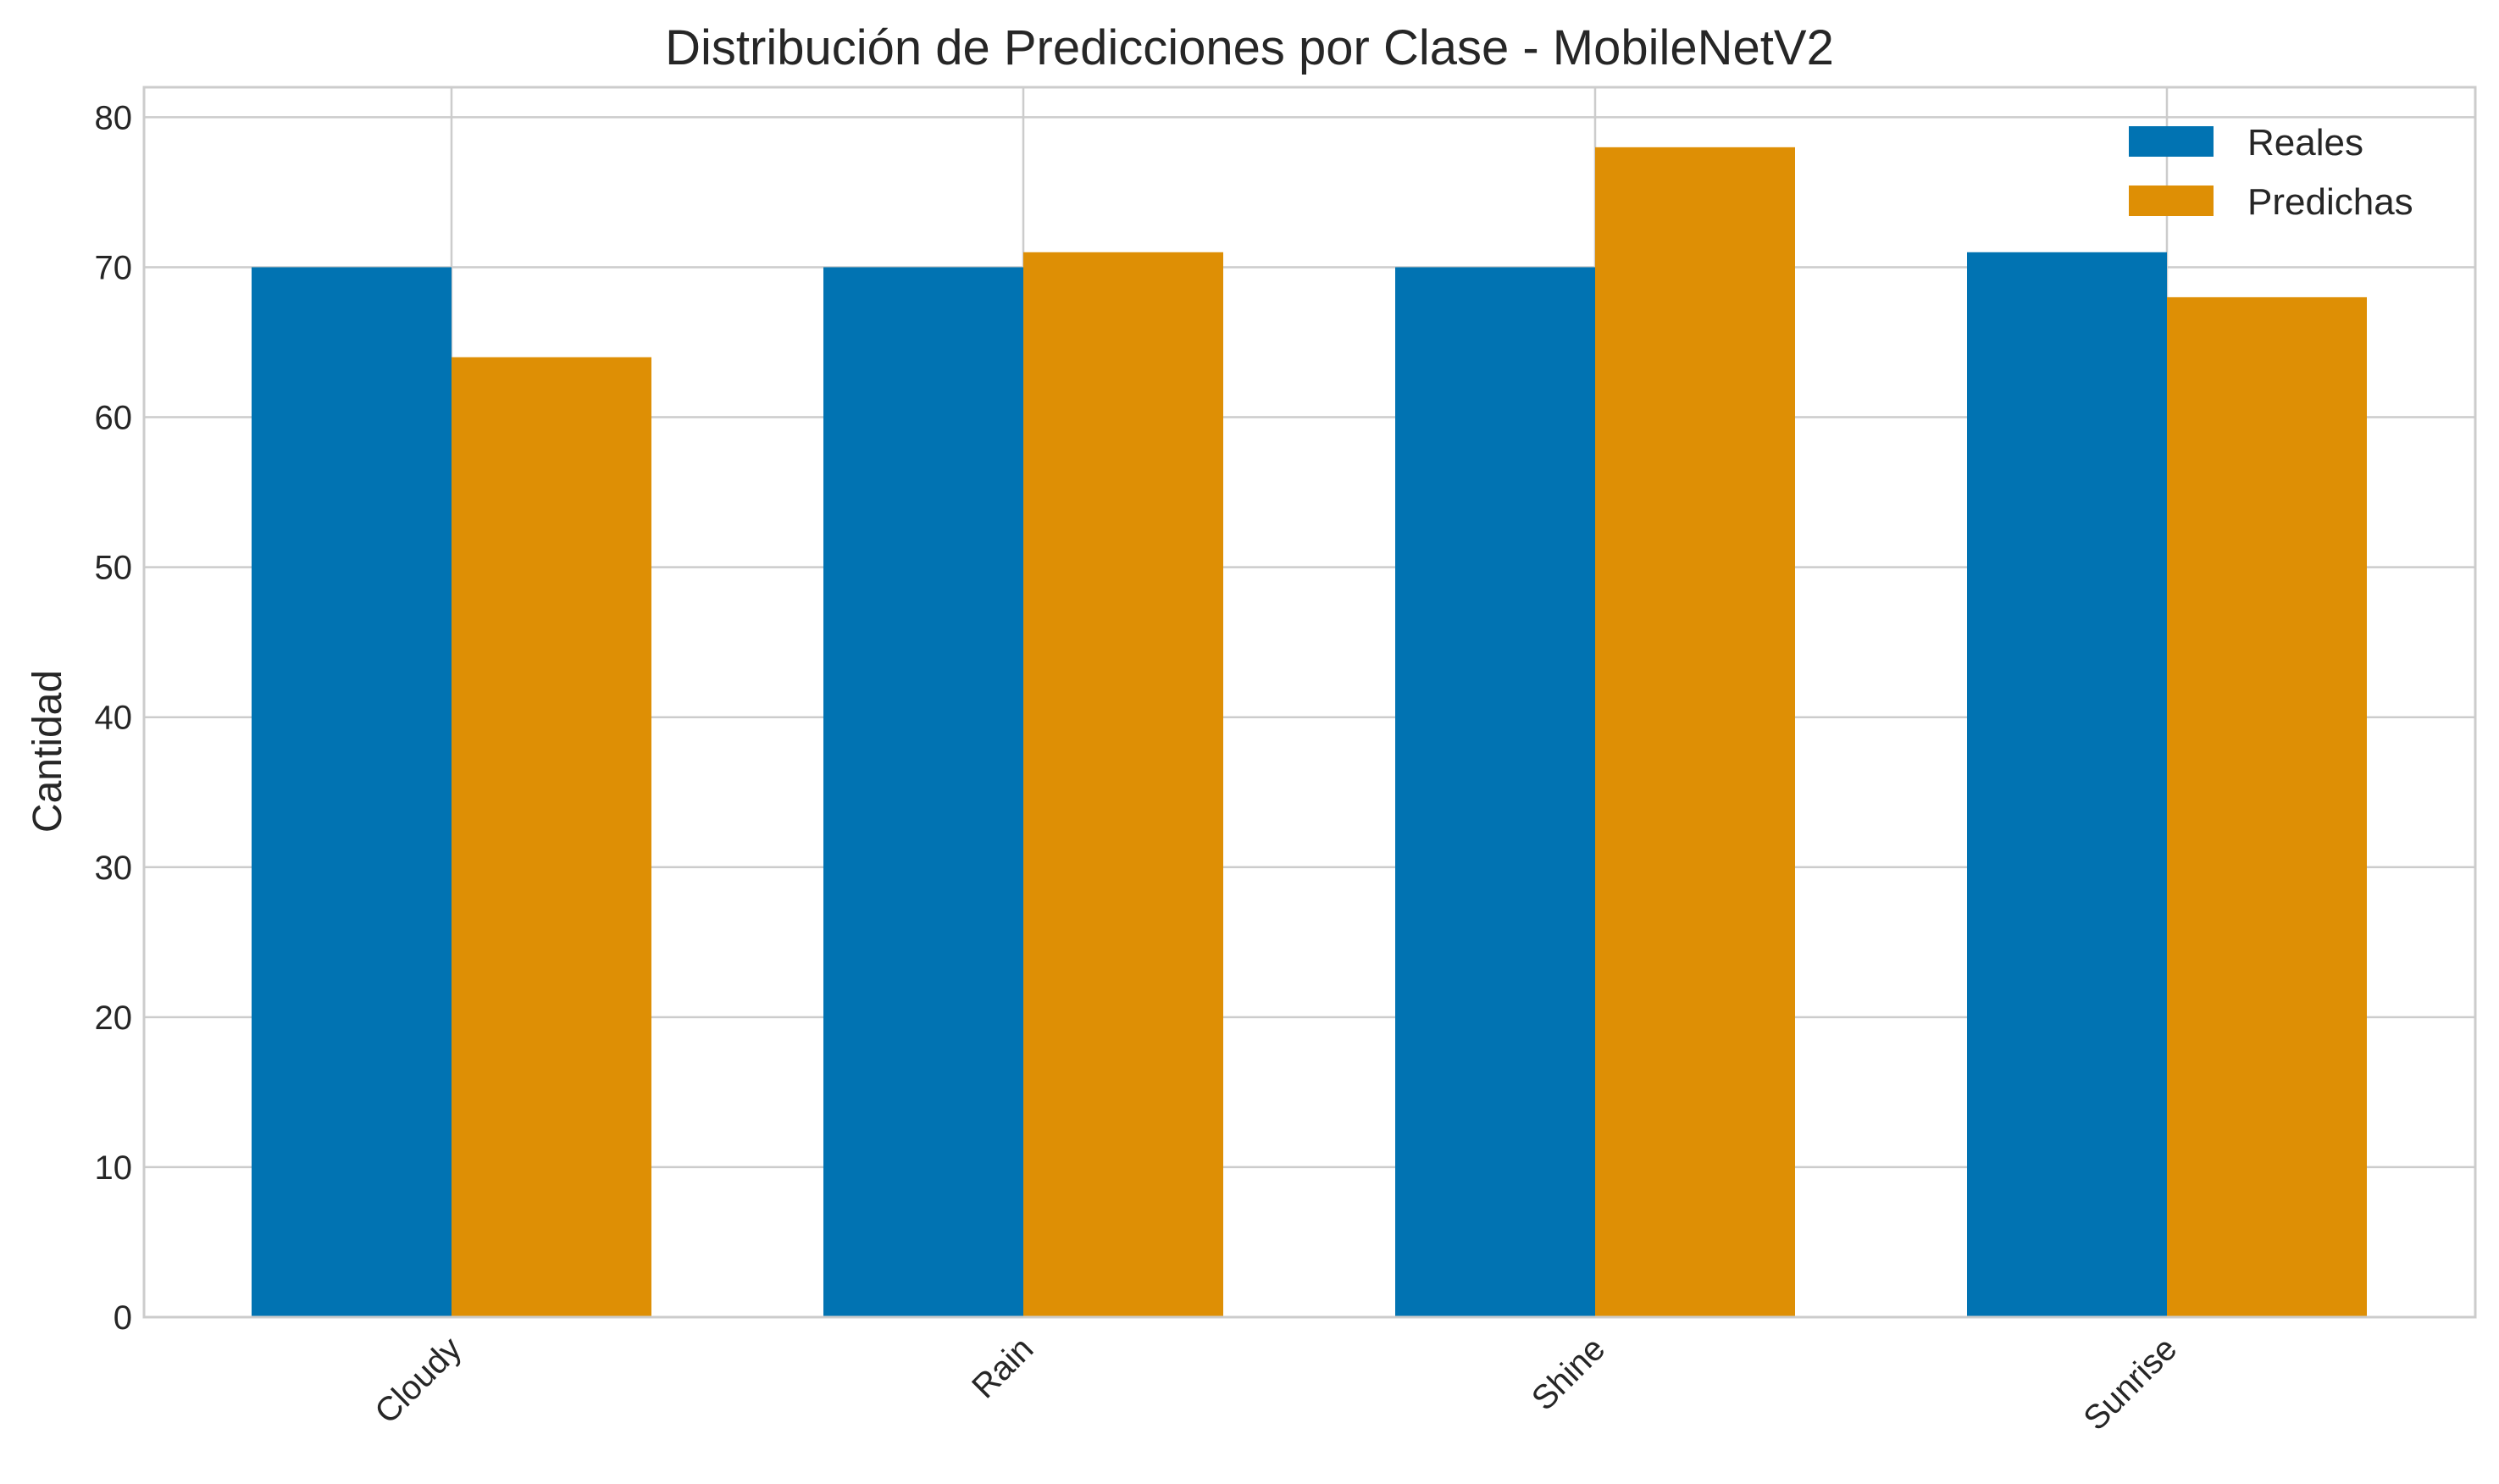 This screenshot has width=2499, height=1484. I want to click on bar-predichas-rain, so click(1123, 784).